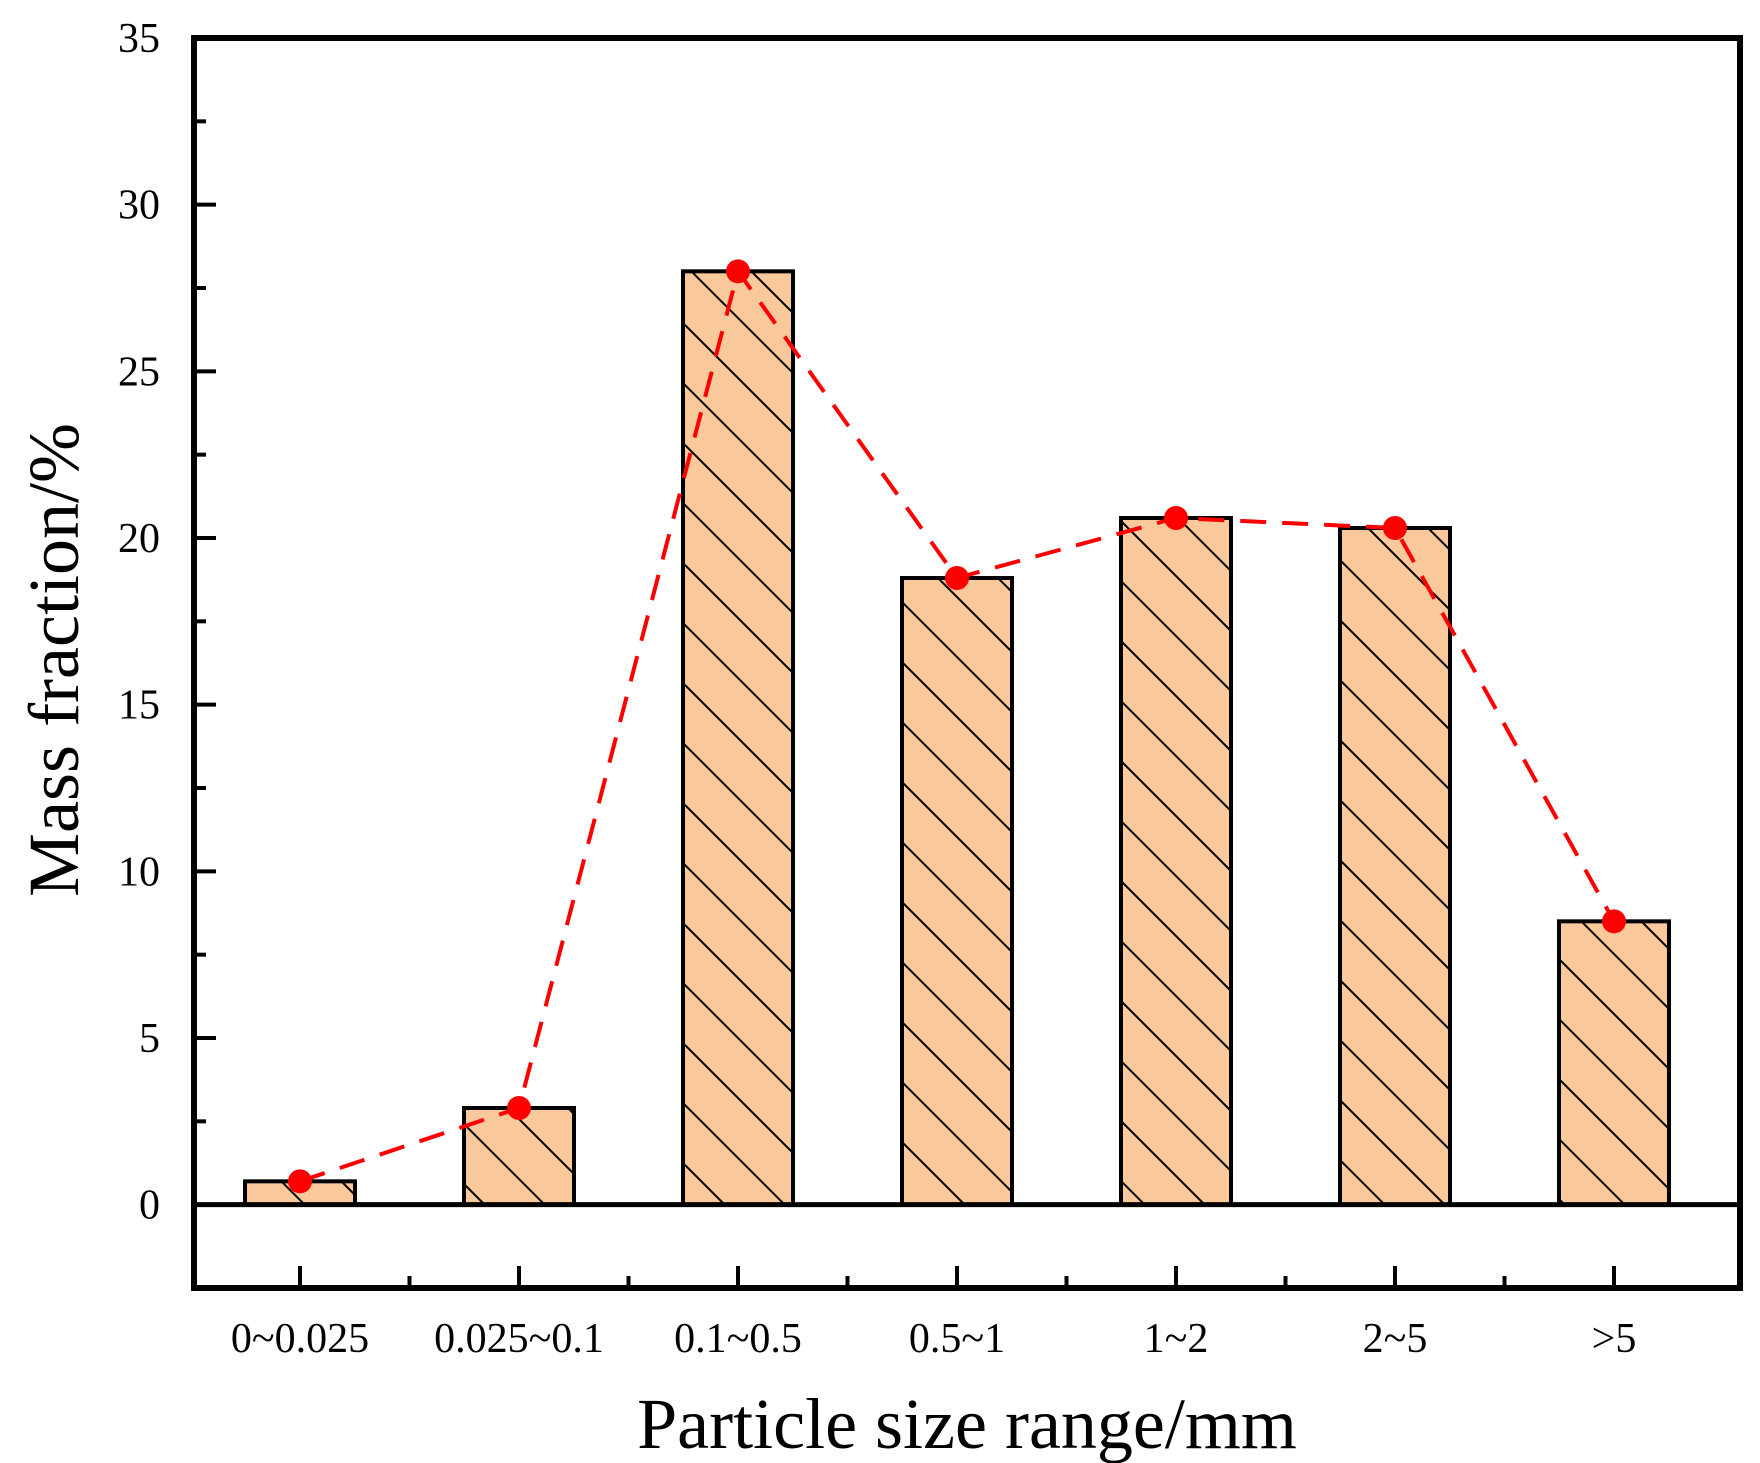 This screenshot has height=1463, width=1760. I want to click on y-tick-label: 35, so click(139, 39).